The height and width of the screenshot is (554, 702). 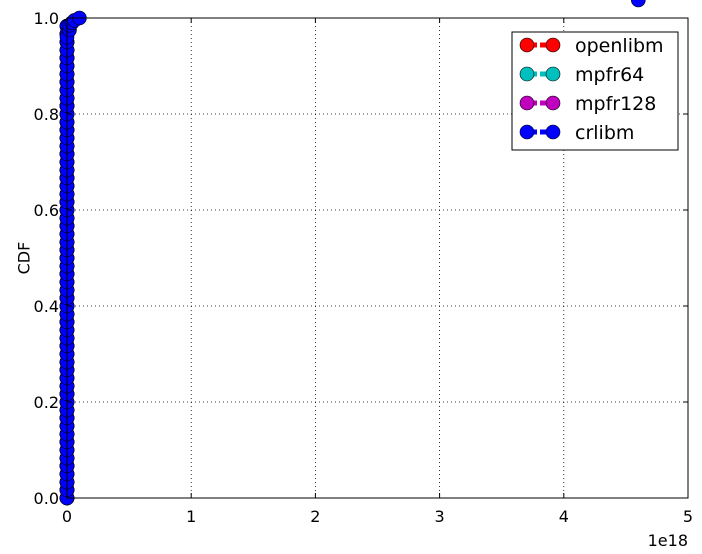 I want to click on y-tick-label: 0.8, so click(x=46, y=114).